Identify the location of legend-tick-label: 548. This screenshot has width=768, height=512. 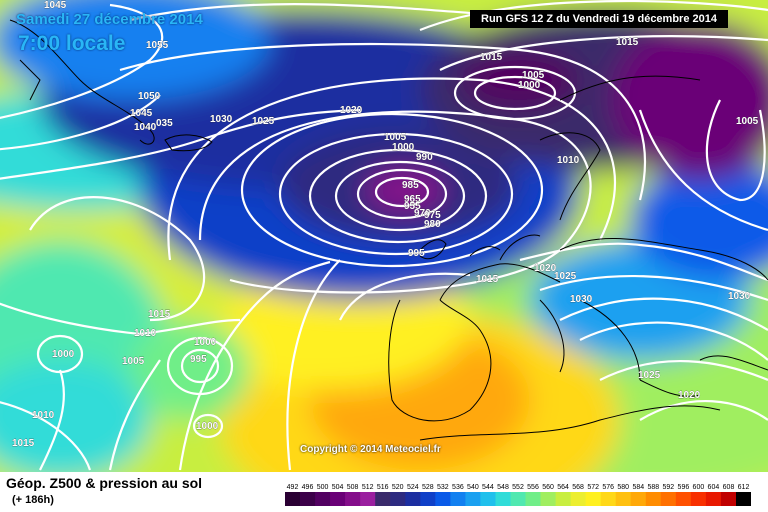
(503, 487).